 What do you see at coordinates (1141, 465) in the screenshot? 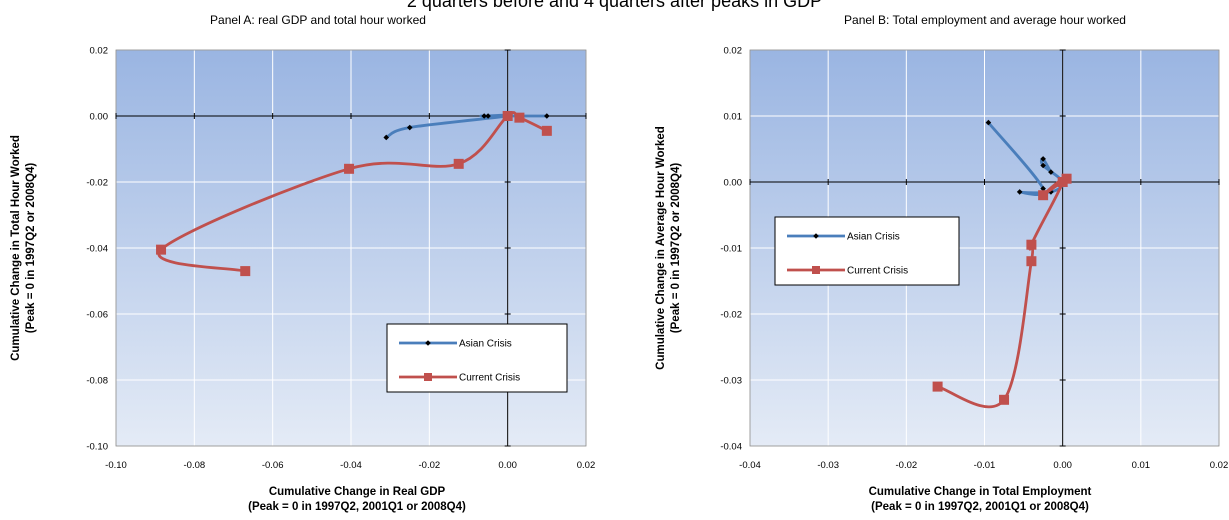
I see `x-tick-label: 0.01` at bounding box center [1141, 465].